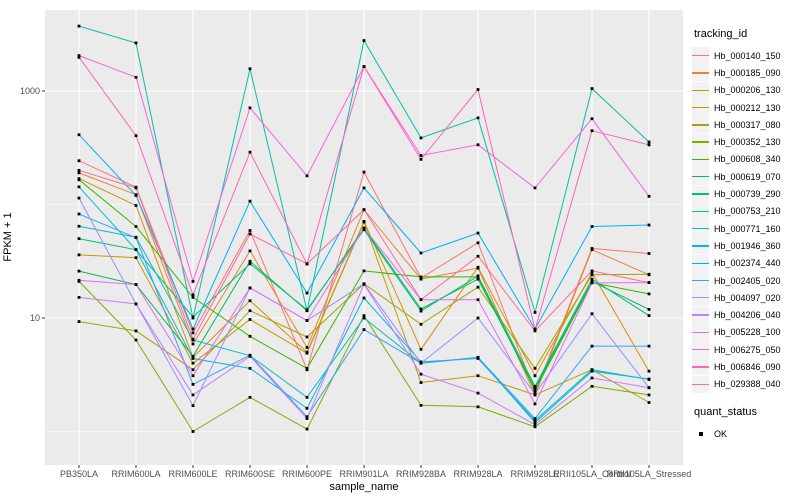  Describe the element at coordinates (745, 73) in the screenshot. I see `legend-entry: Hb_000185_090` at that location.